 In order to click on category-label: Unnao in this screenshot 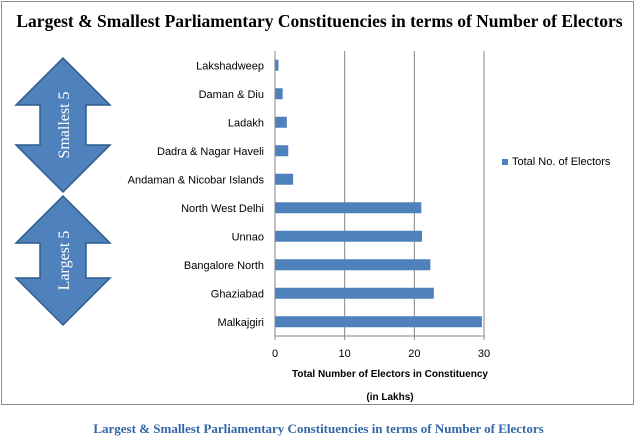, I will do `click(248, 237)`.